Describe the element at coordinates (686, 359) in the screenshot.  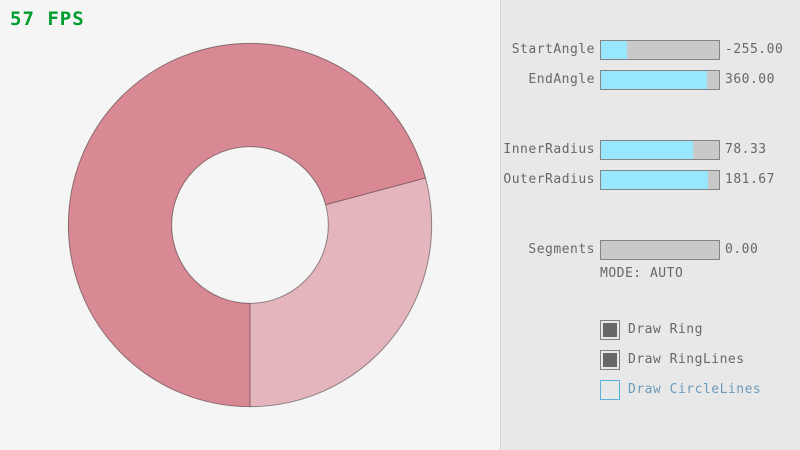
I see `draw-ringlines-label: Draw RingLines` at that location.